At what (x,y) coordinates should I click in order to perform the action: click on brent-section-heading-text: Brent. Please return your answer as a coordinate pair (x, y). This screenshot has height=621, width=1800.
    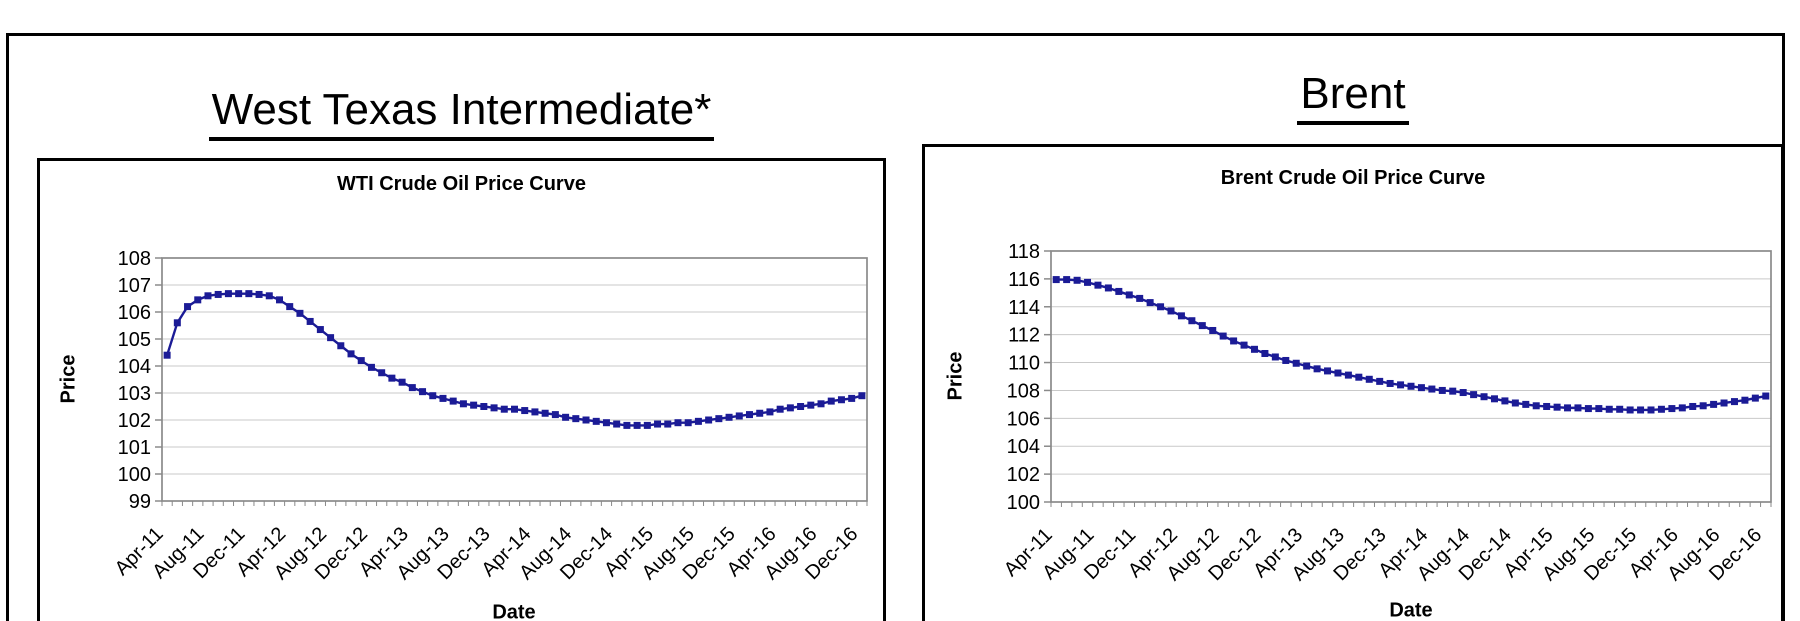
    Looking at the image, I should click on (1353, 97).